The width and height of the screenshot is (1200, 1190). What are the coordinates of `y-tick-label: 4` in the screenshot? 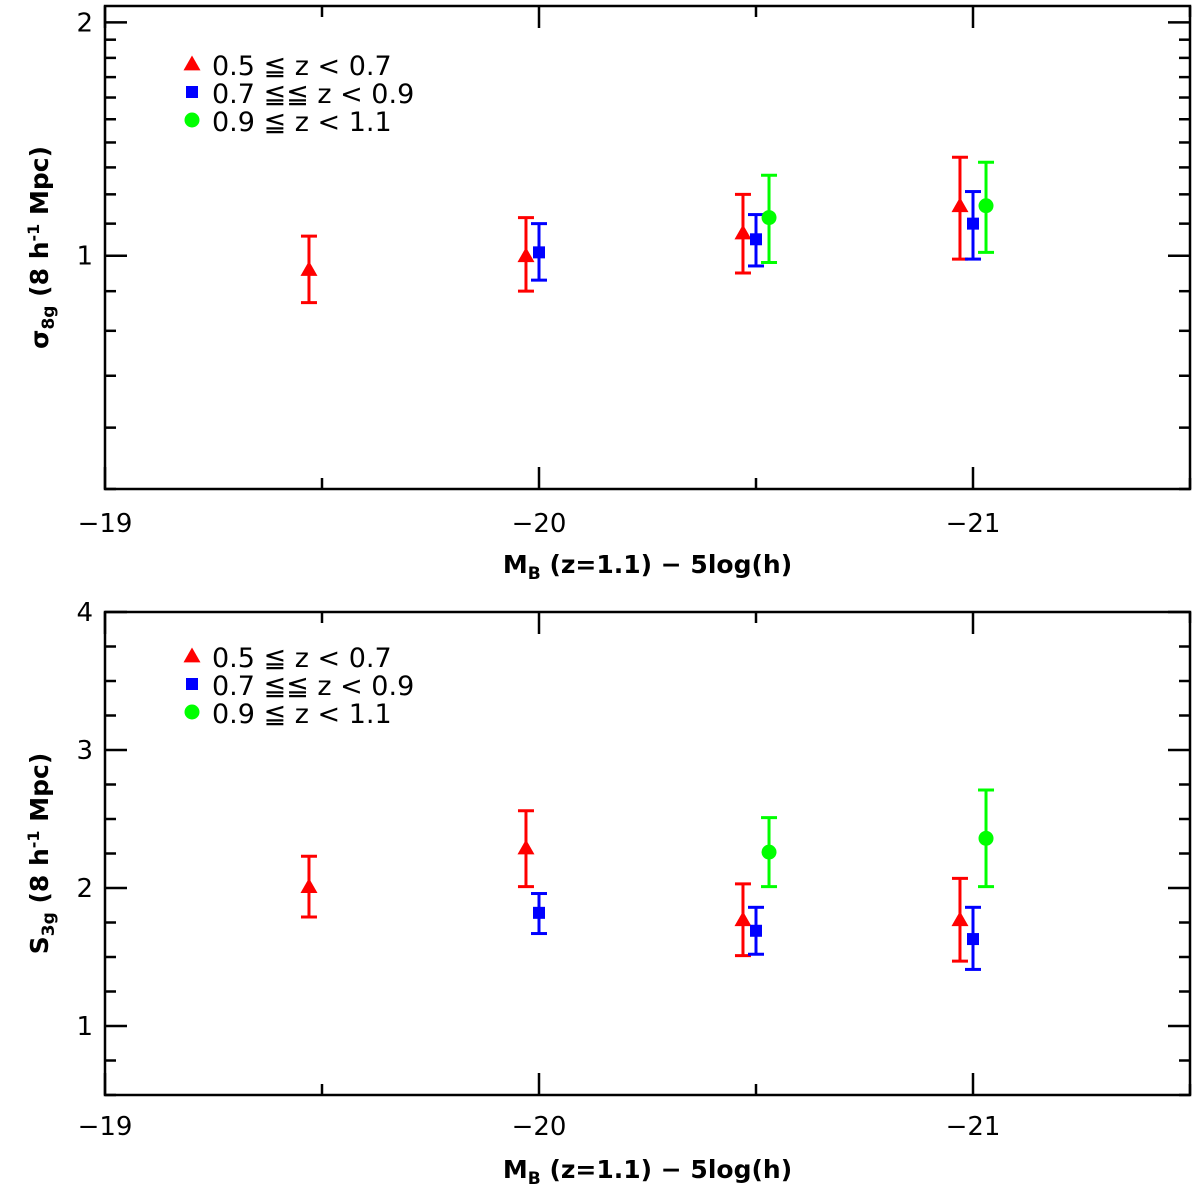 It's located at (84, 613).